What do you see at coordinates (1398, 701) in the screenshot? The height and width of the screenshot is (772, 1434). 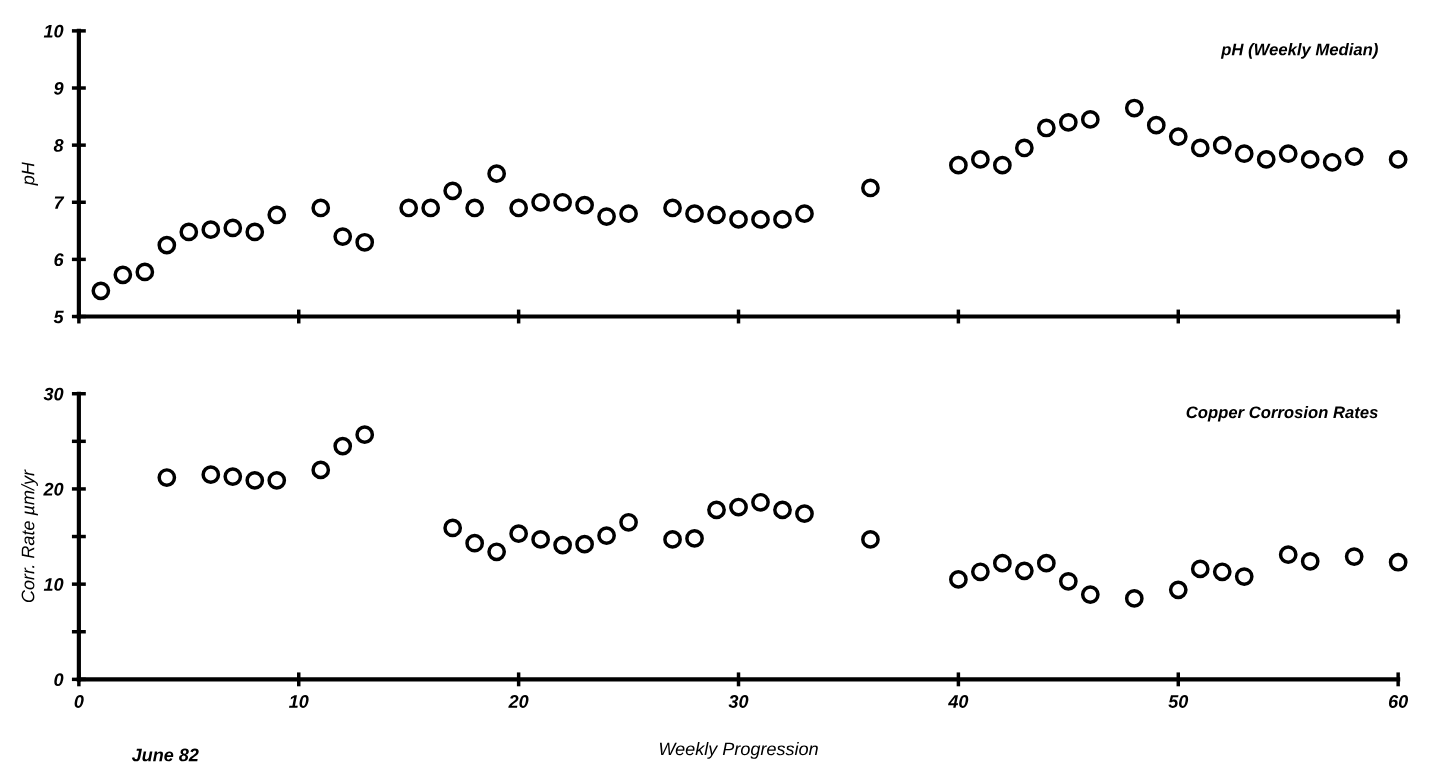 I see `x-tick-label: 60` at bounding box center [1398, 701].